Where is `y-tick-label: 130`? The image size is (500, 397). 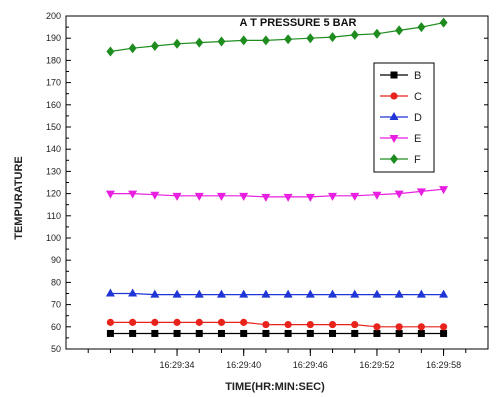
y-tick-label: 130 is located at coordinates (53, 171).